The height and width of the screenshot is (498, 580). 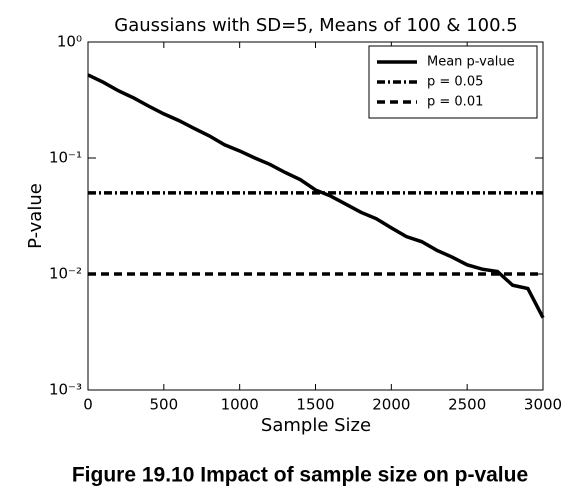 I want to click on x-tick-label: 500, so click(x=164, y=405).